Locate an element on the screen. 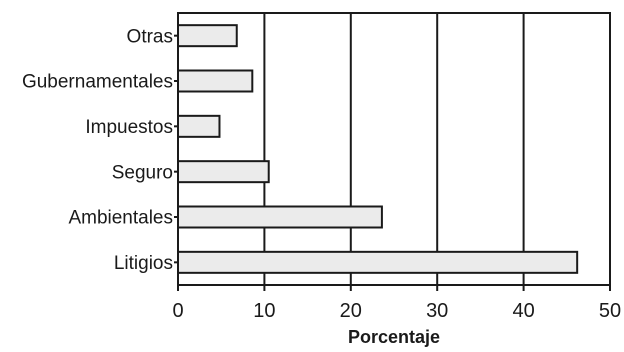 The height and width of the screenshot is (352, 624). bar-gubernamentales is located at coordinates (215, 81).